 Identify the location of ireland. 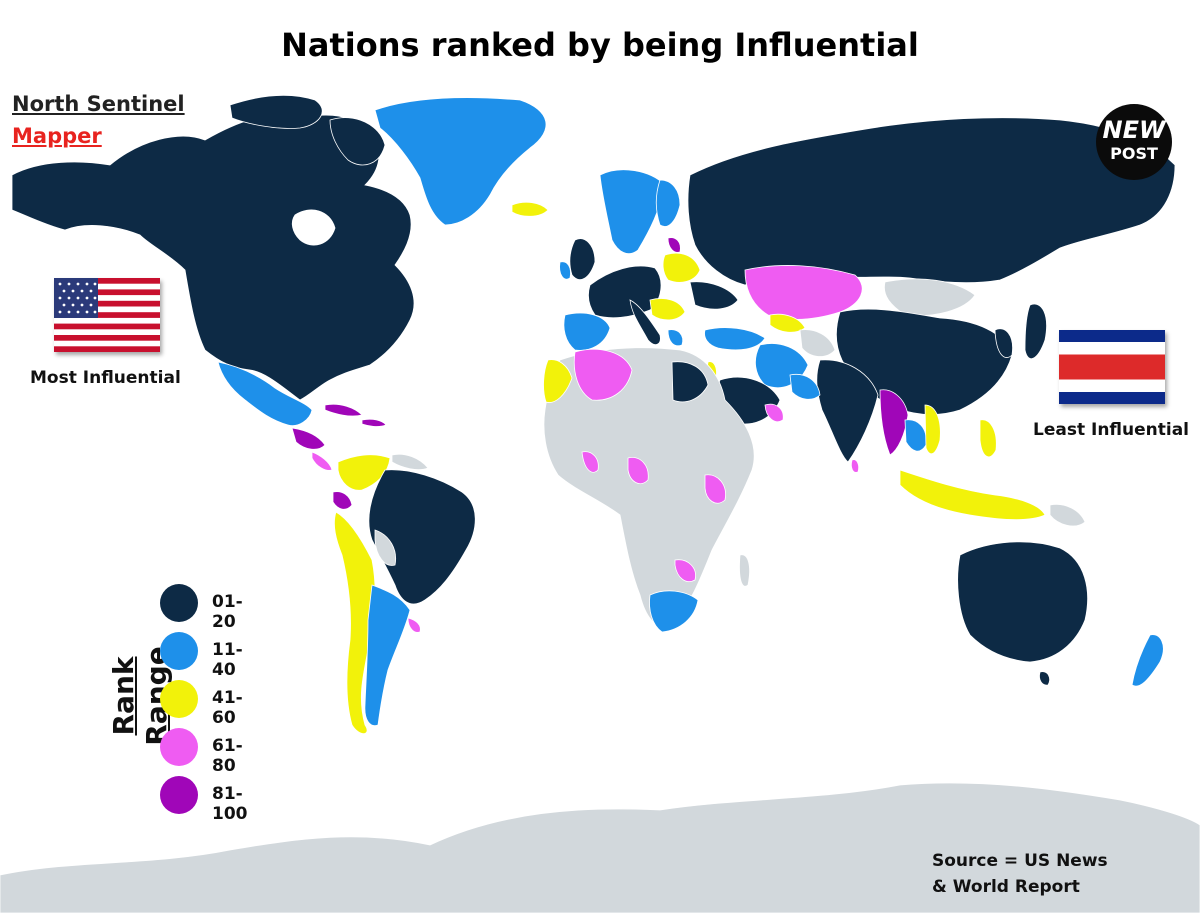
(565, 270).